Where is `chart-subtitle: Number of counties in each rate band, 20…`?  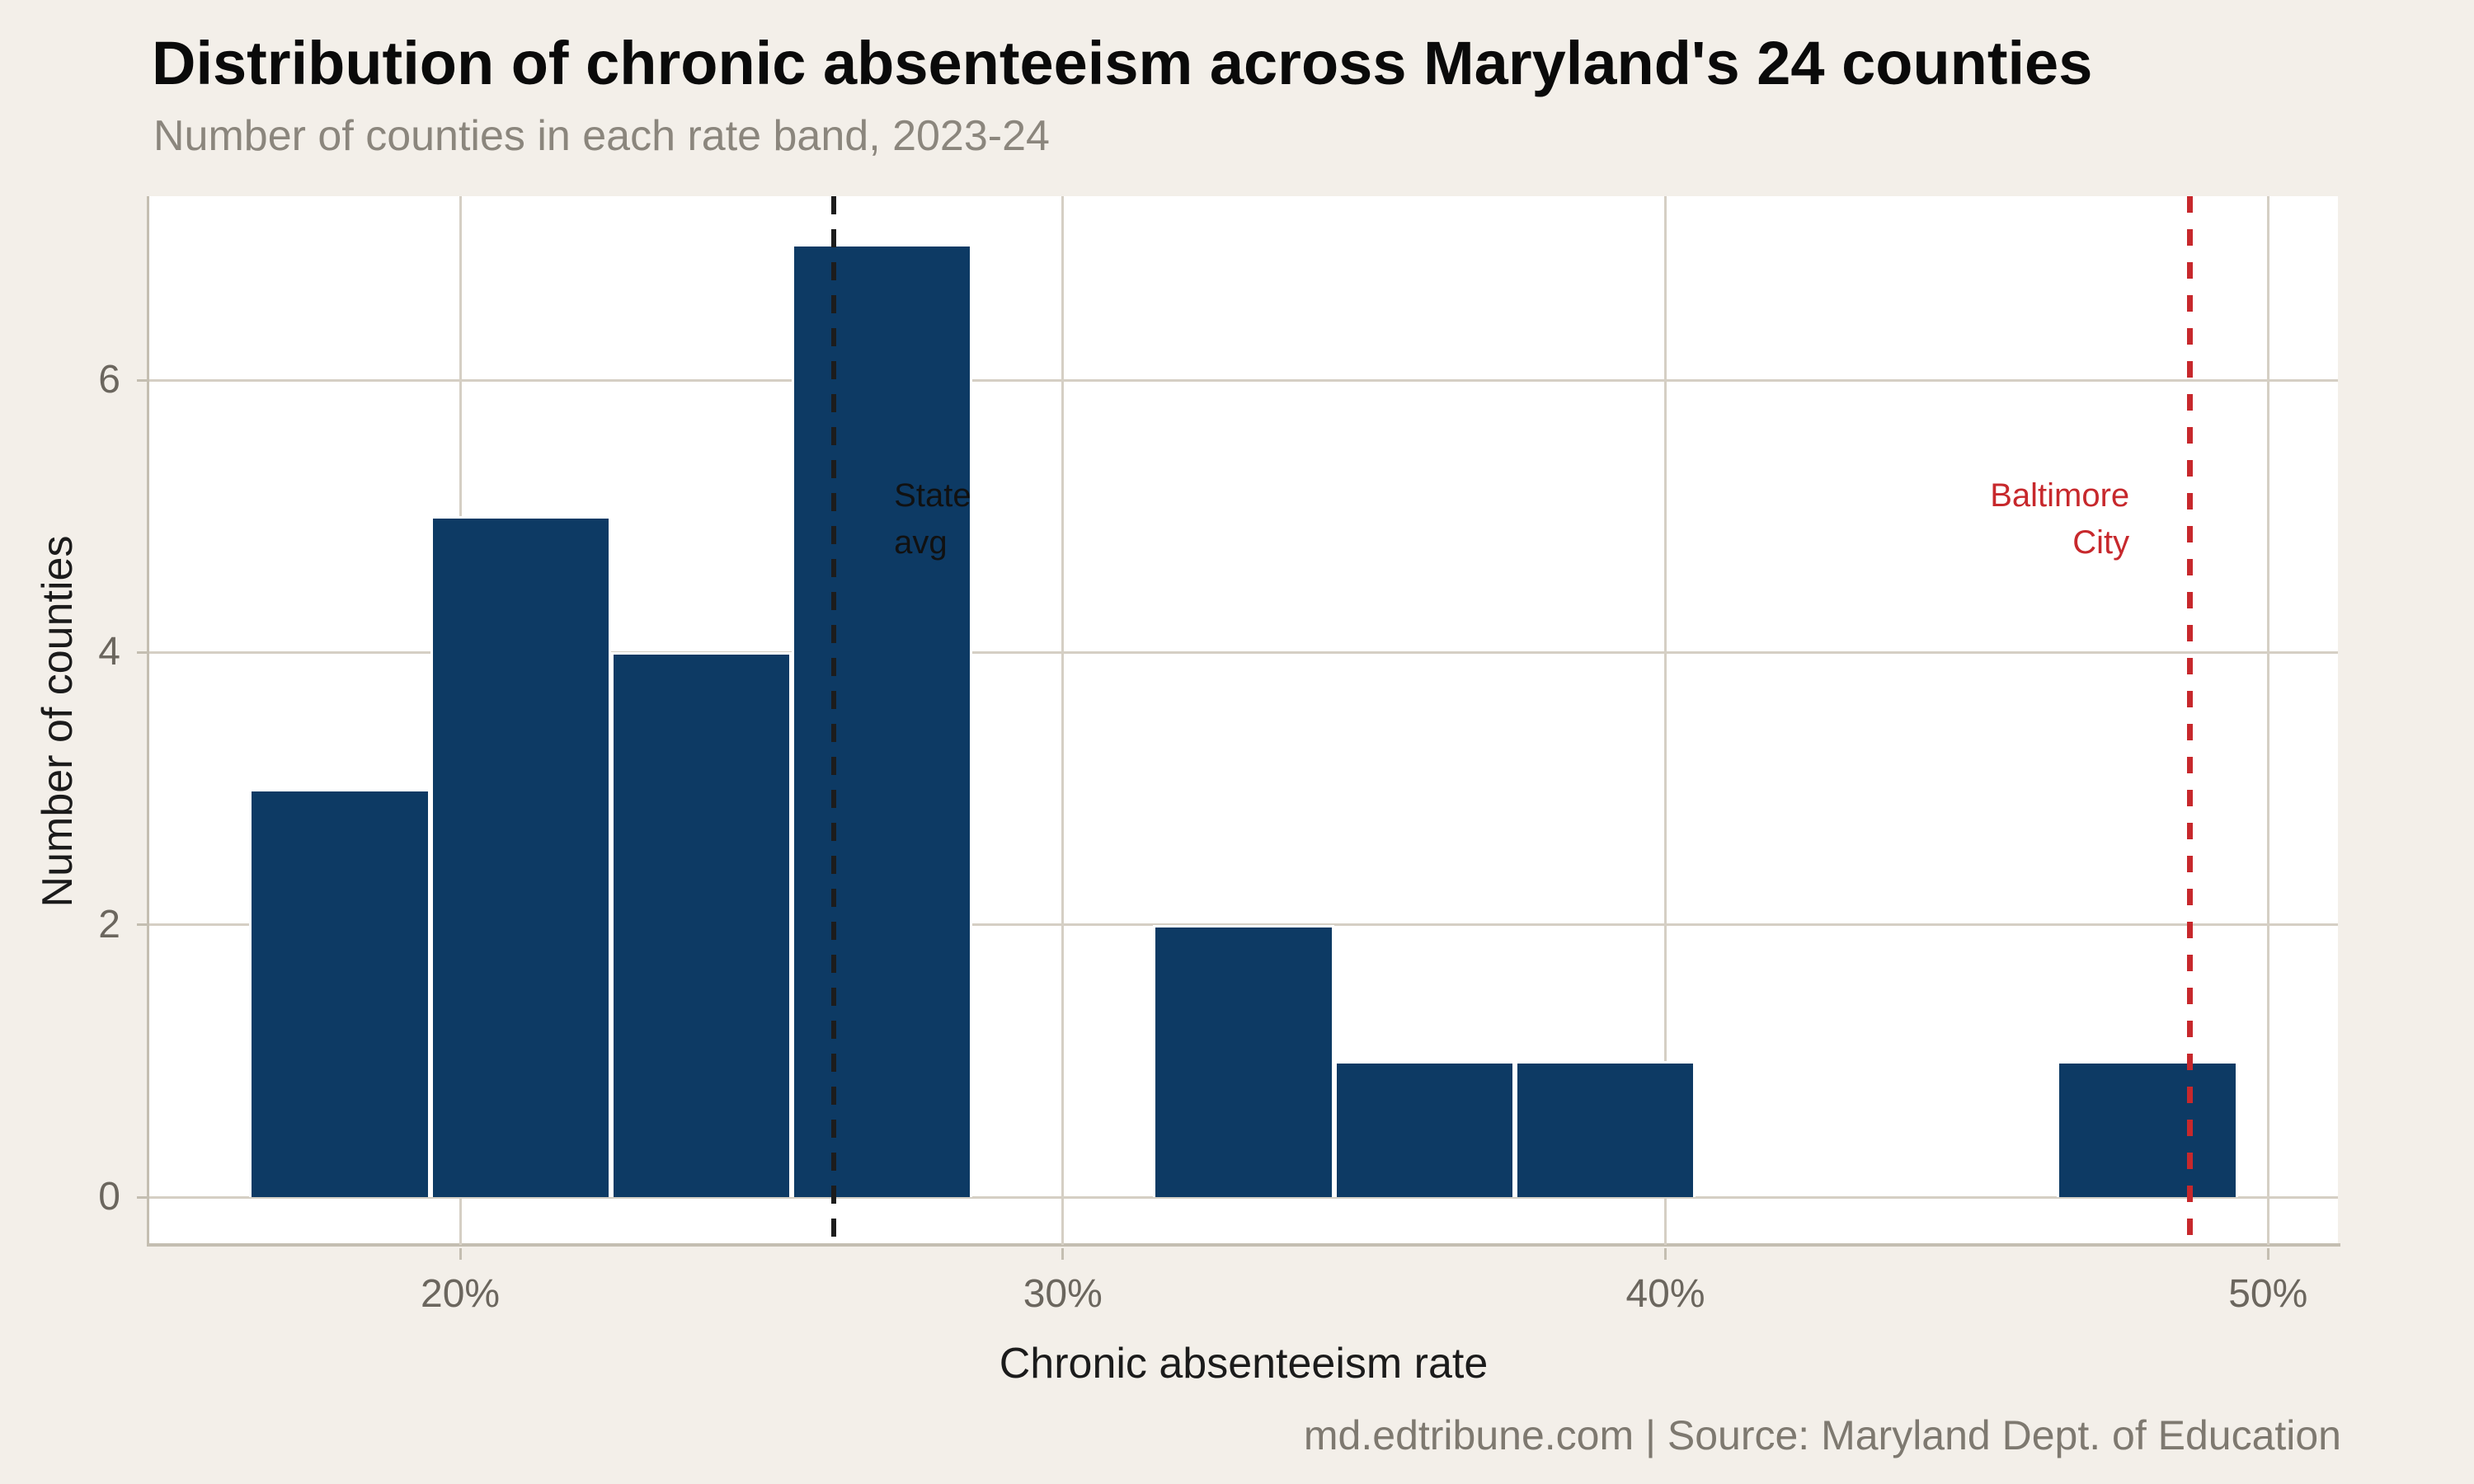 chart-subtitle: Number of counties in each rate band, 20… is located at coordinates (601, 136).